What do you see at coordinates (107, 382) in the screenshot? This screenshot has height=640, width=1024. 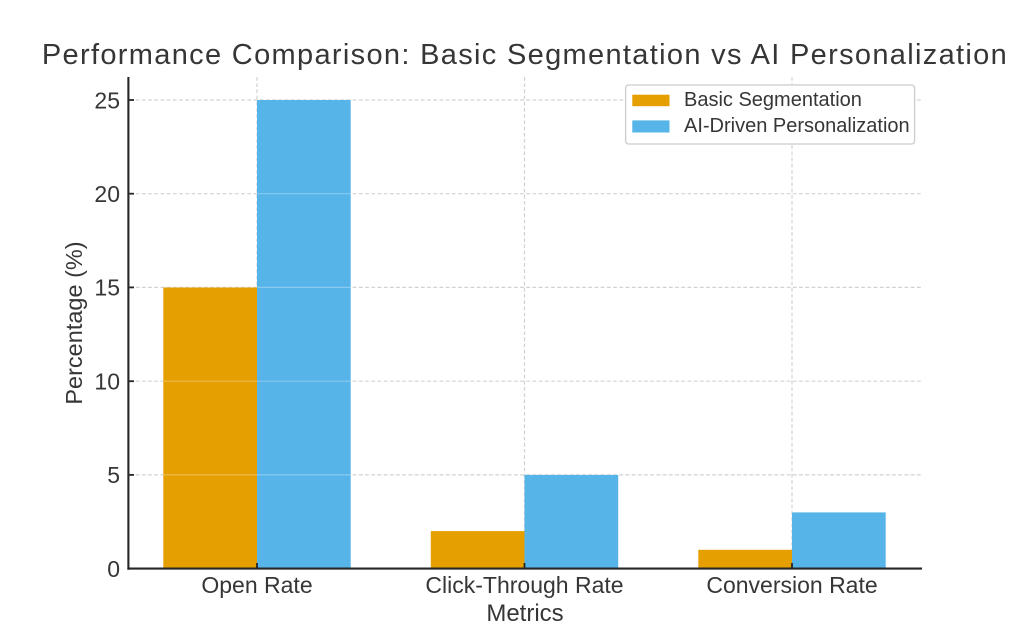 I see `svg-text: 10` at bounding box center [107, 382].